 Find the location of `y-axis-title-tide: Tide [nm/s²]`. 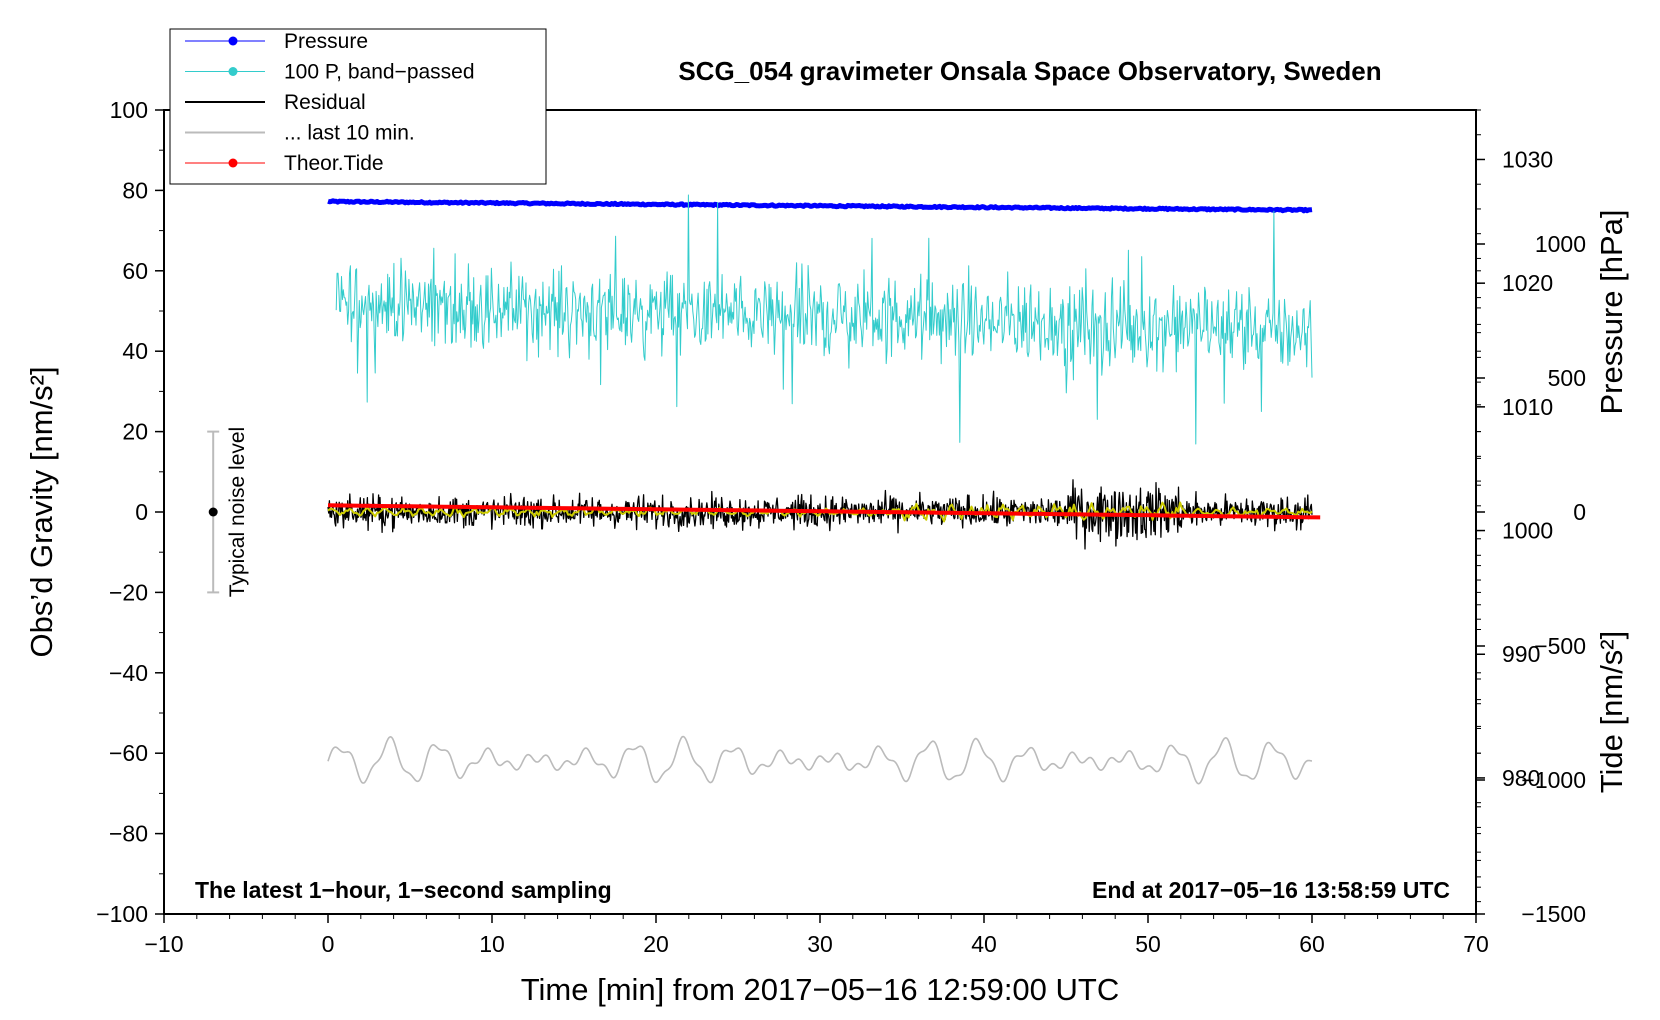

y-axis-title-tide: Tide [nm/s²] is located at coordinates (1611, 712).